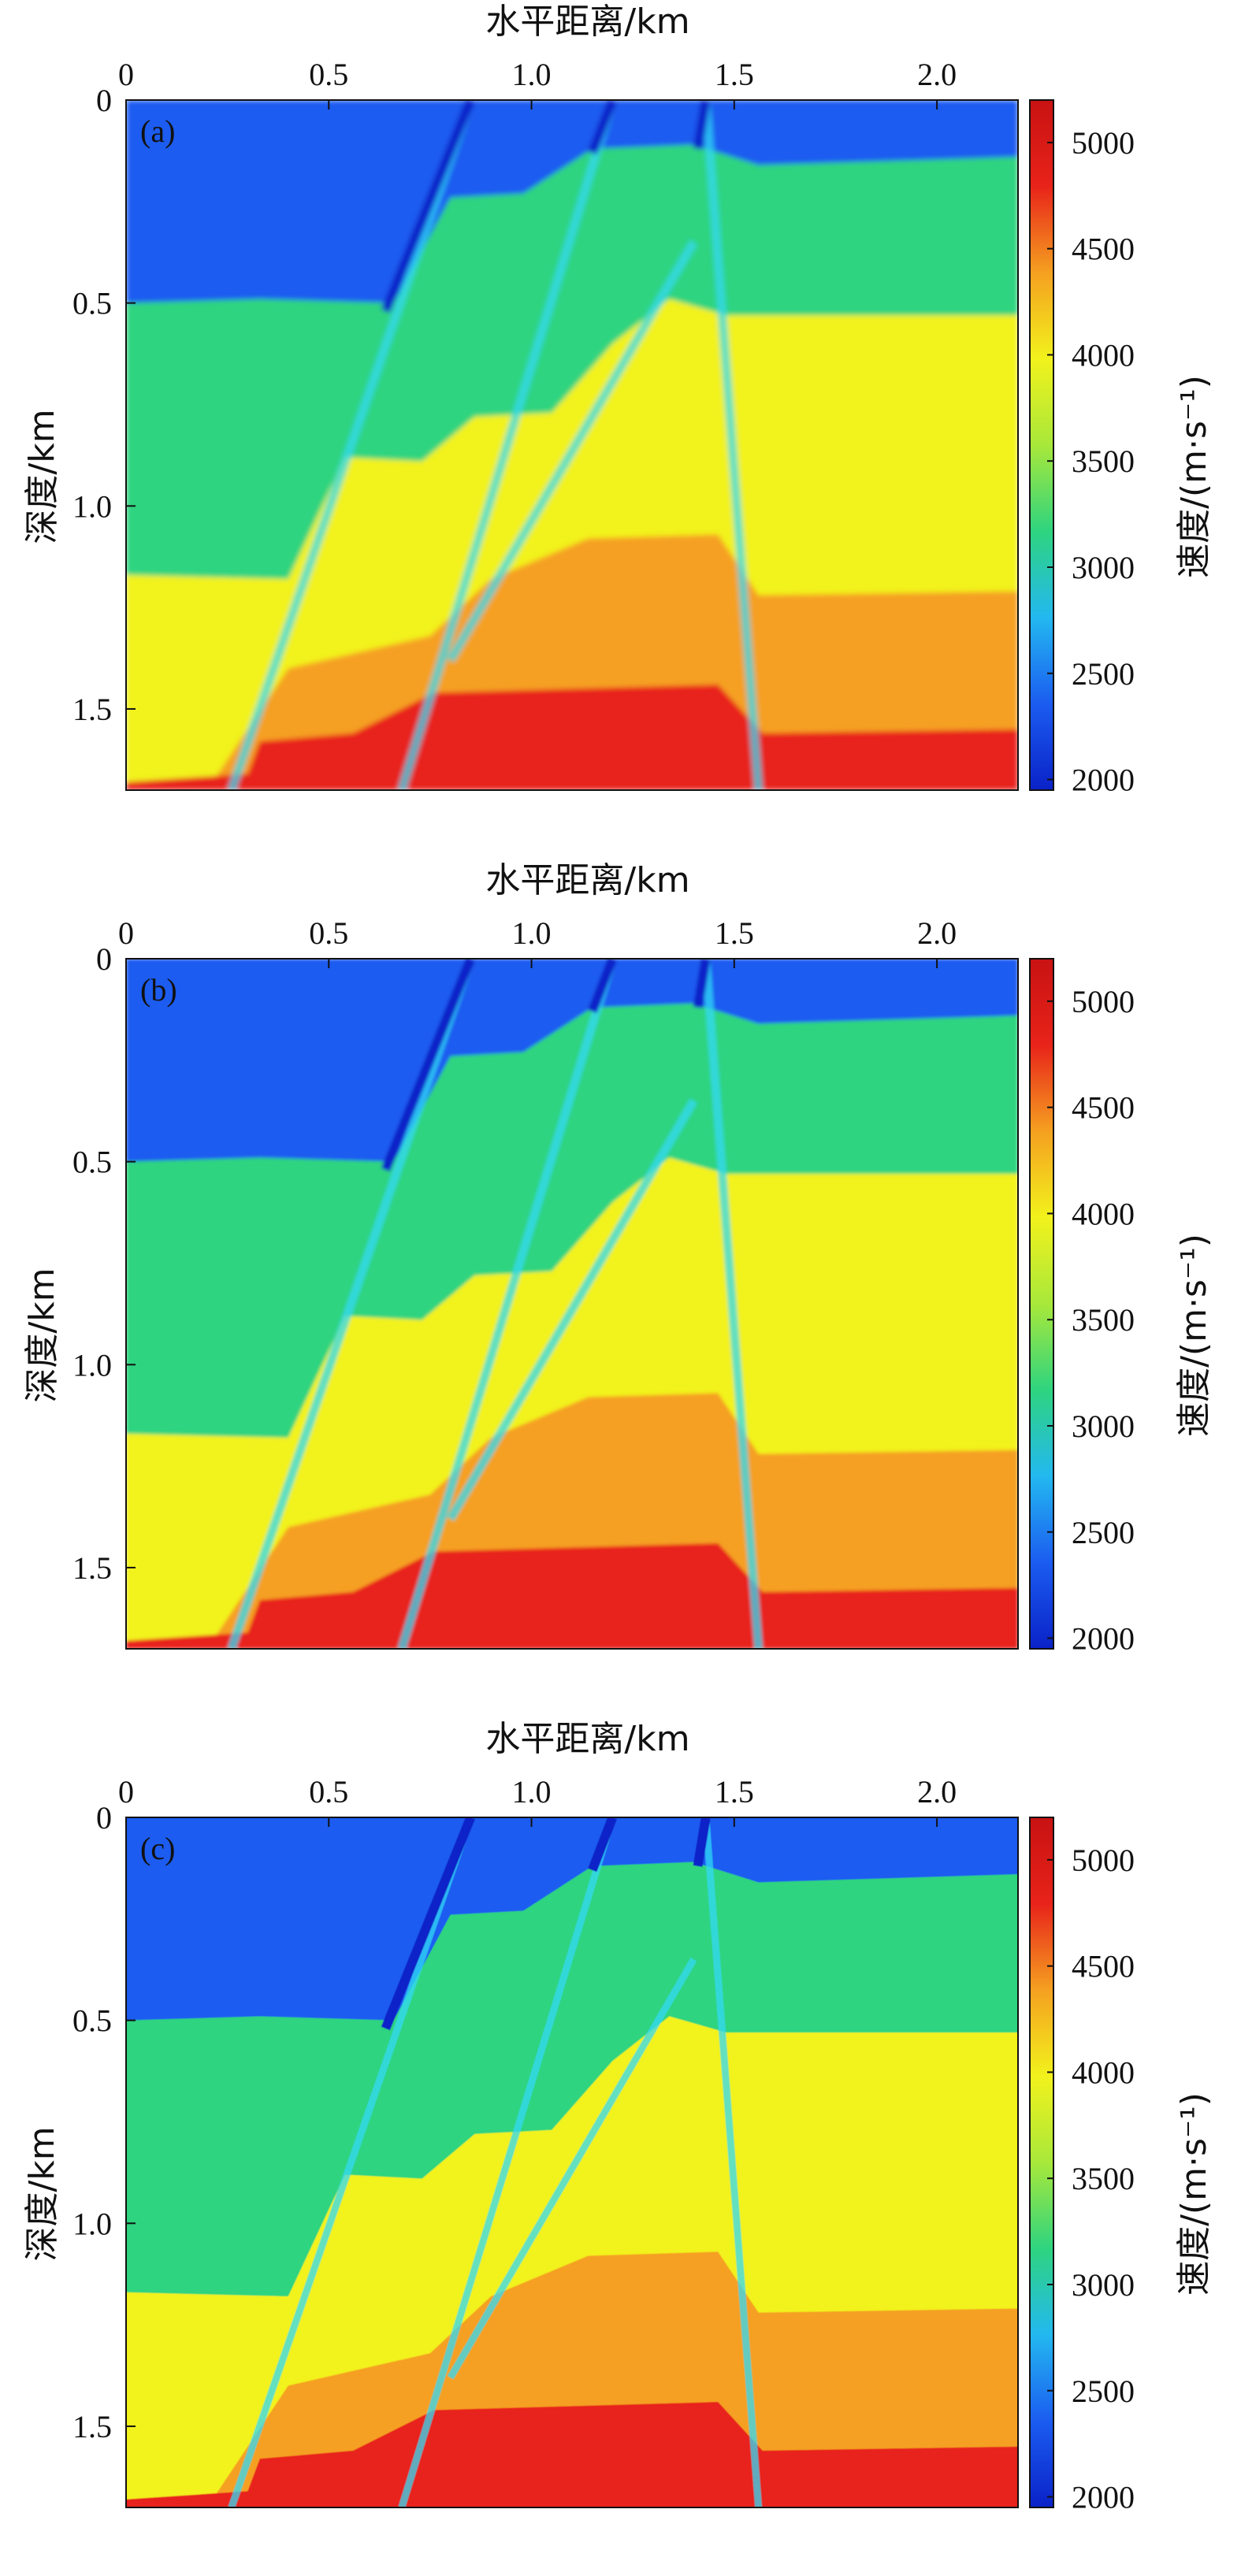 This screenshot has width=1241, height=2576. What do you see at coordinates (157, 131) in the screenshot?
I see `panel-label: (a)` at bounding box center [157, 131].